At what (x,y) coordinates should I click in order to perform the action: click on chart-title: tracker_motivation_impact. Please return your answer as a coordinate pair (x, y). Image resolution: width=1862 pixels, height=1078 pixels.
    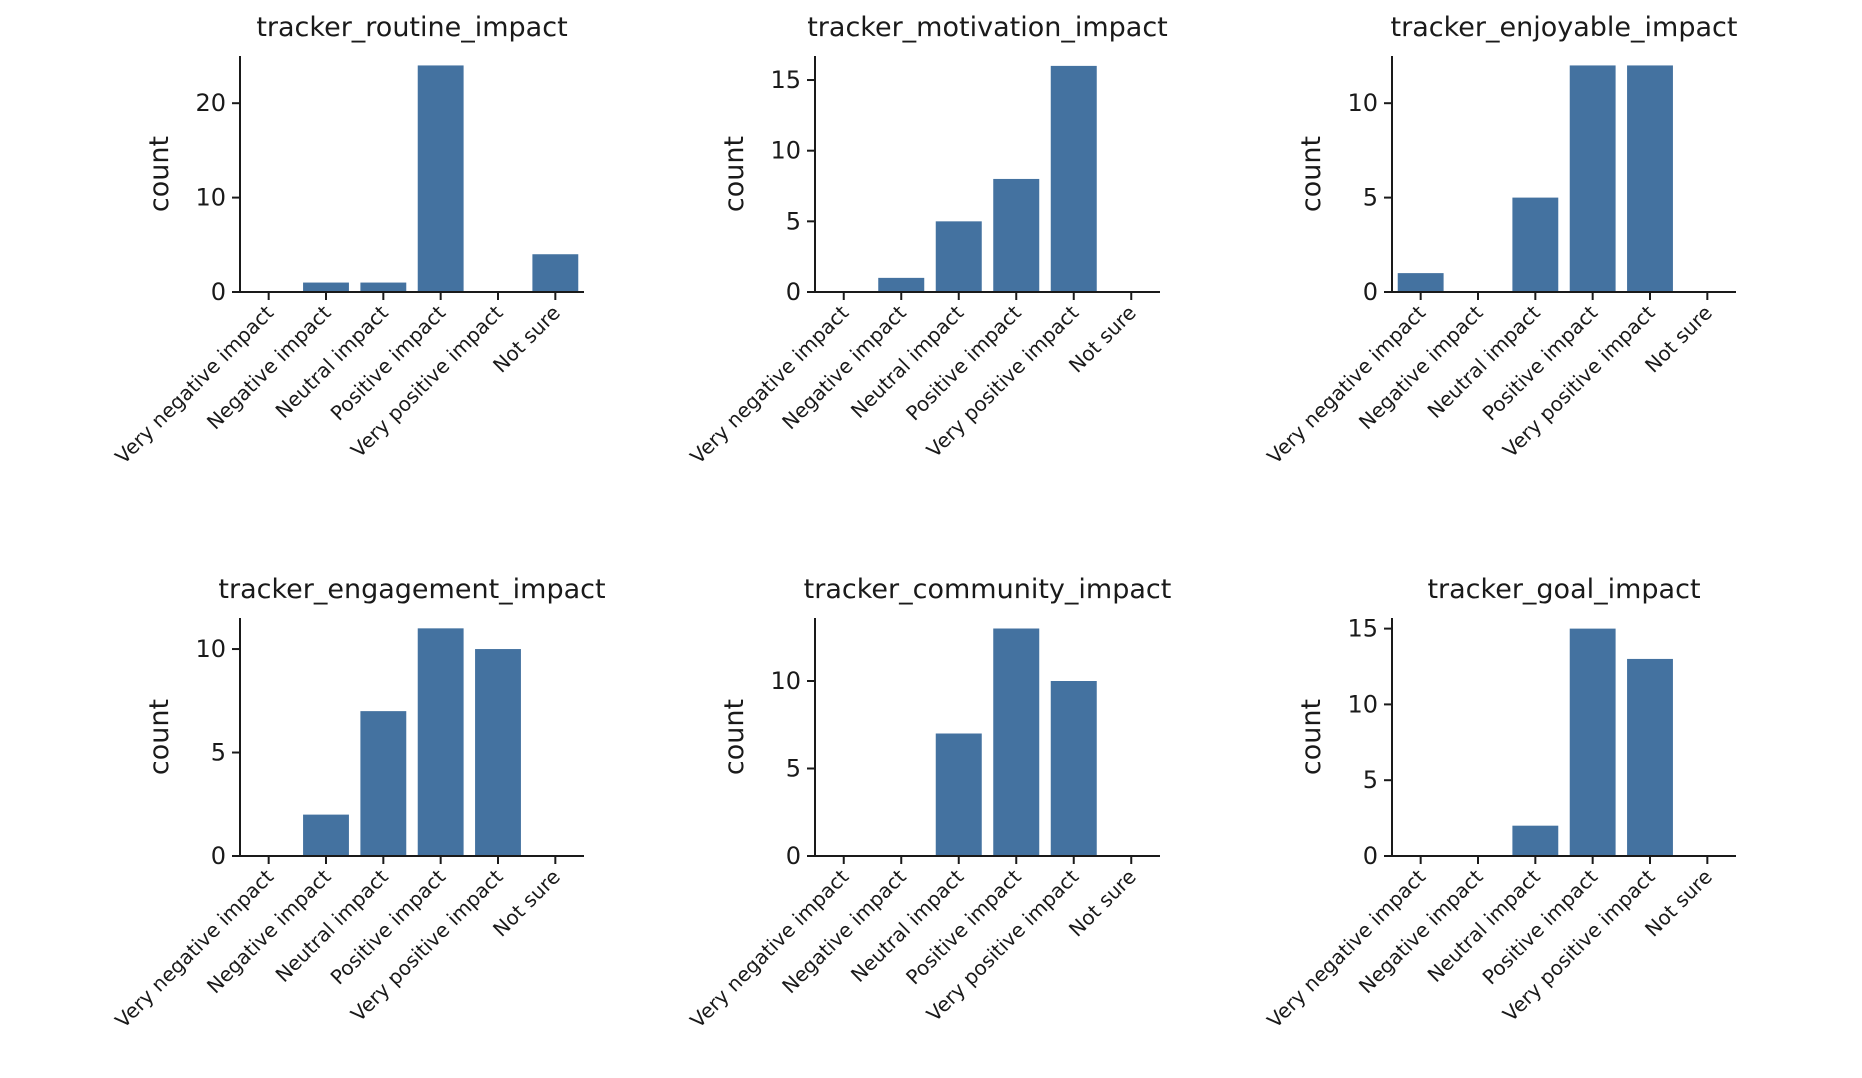
    Looking at the image, I should click on (987, 27).